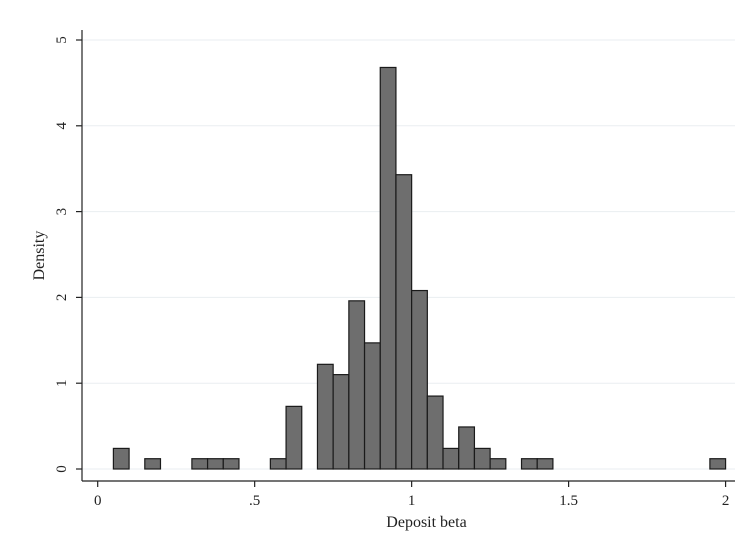  What do you see at coordinates (62, 126) in the screenshot?
I see `y-tick-label: 4` at bounding box center [62, 126].